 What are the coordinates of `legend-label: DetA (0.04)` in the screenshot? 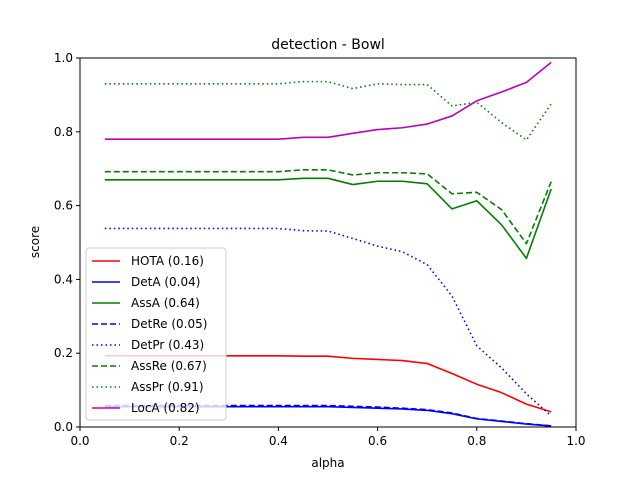 It's located at (165, 282).